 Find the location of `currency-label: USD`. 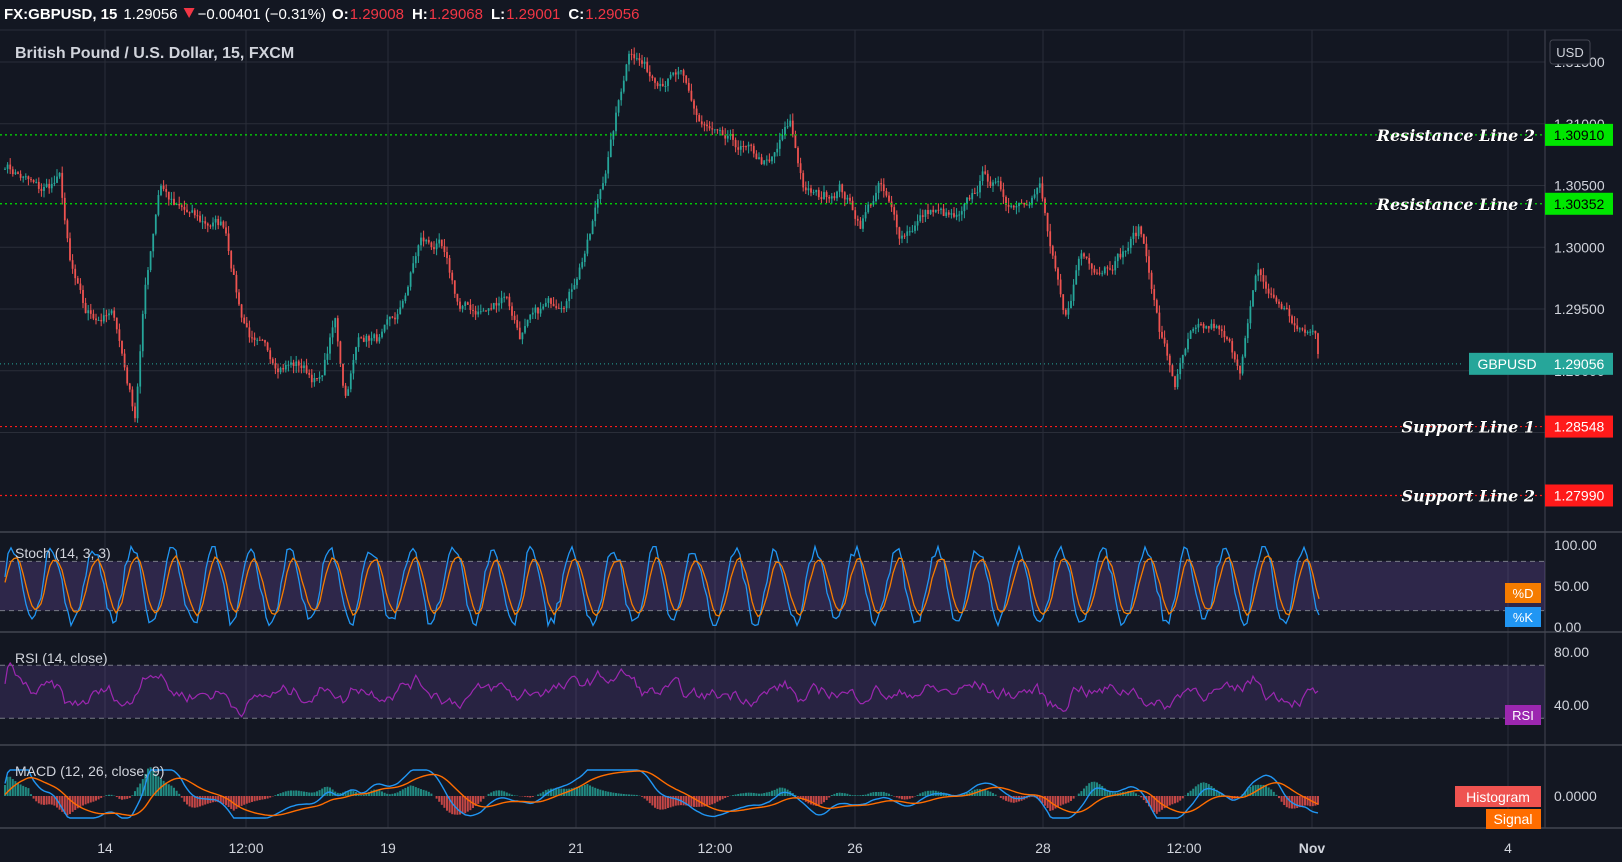

currency-label: USD is located at coordinates (1569, 52).